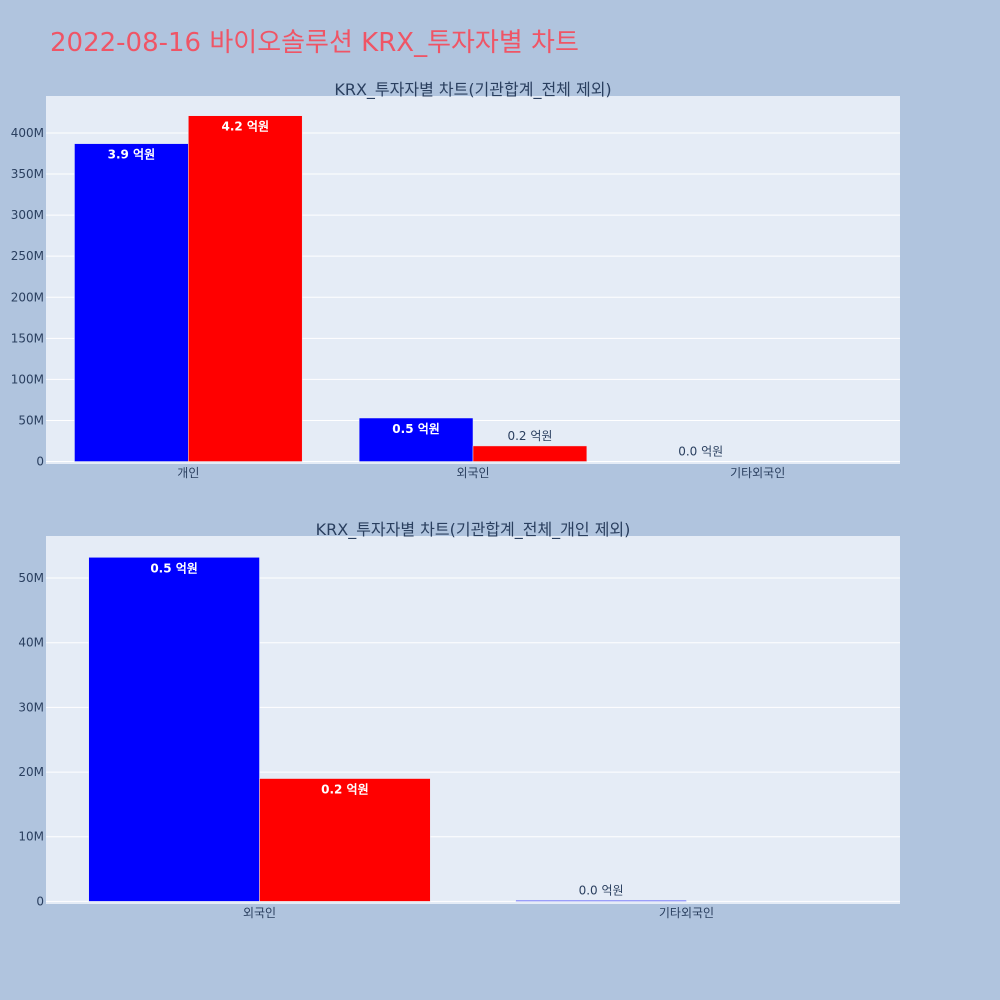  Describe the element at coordinates (31, 772) in the screenshot. I see `y-tick-label: 20M` at that location.